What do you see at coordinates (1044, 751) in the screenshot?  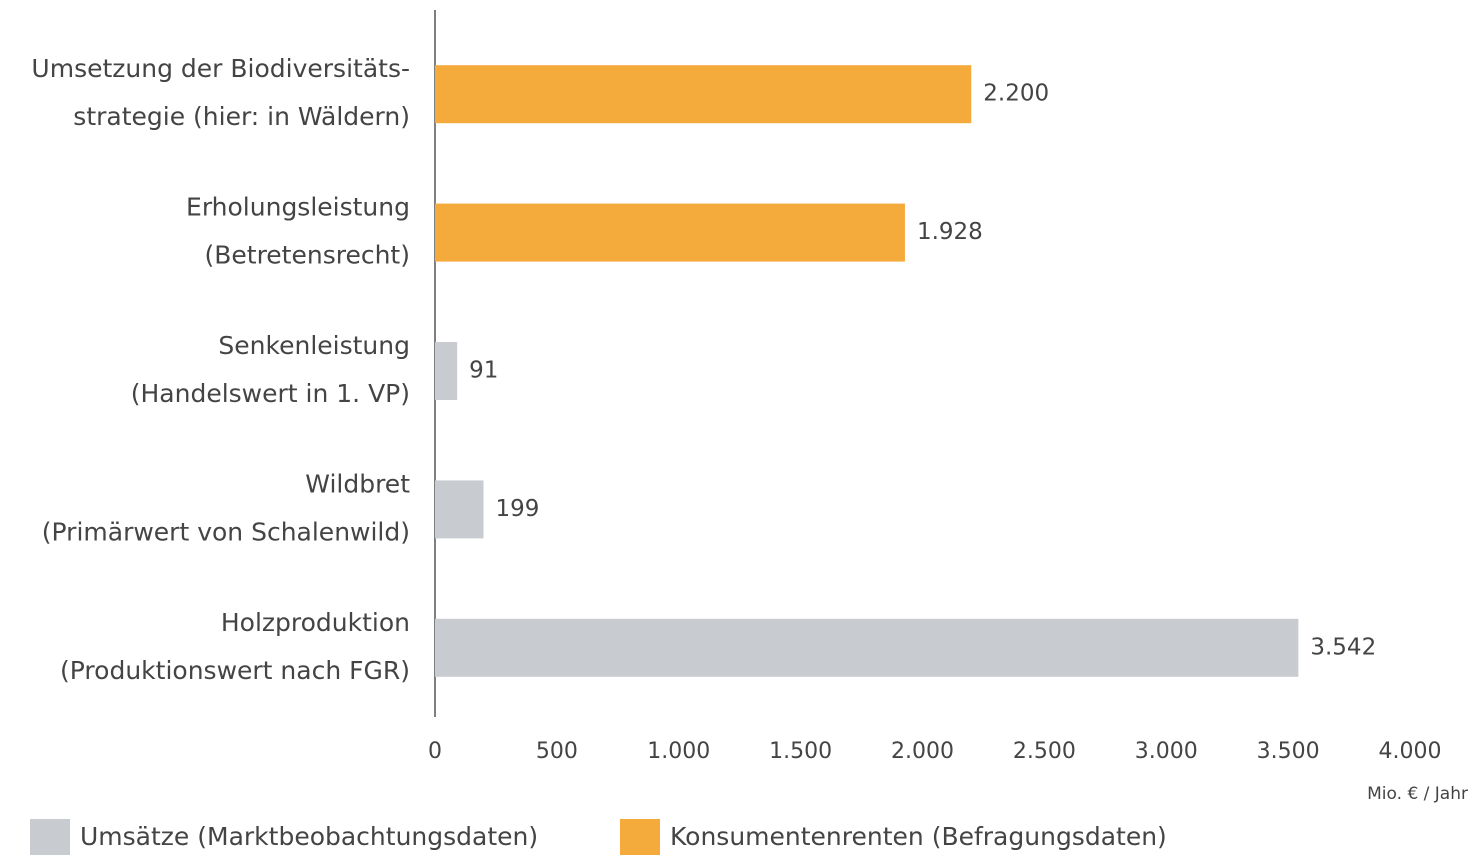 I see `x-tick-label: 2.500` at bounding box center [1044, 751].